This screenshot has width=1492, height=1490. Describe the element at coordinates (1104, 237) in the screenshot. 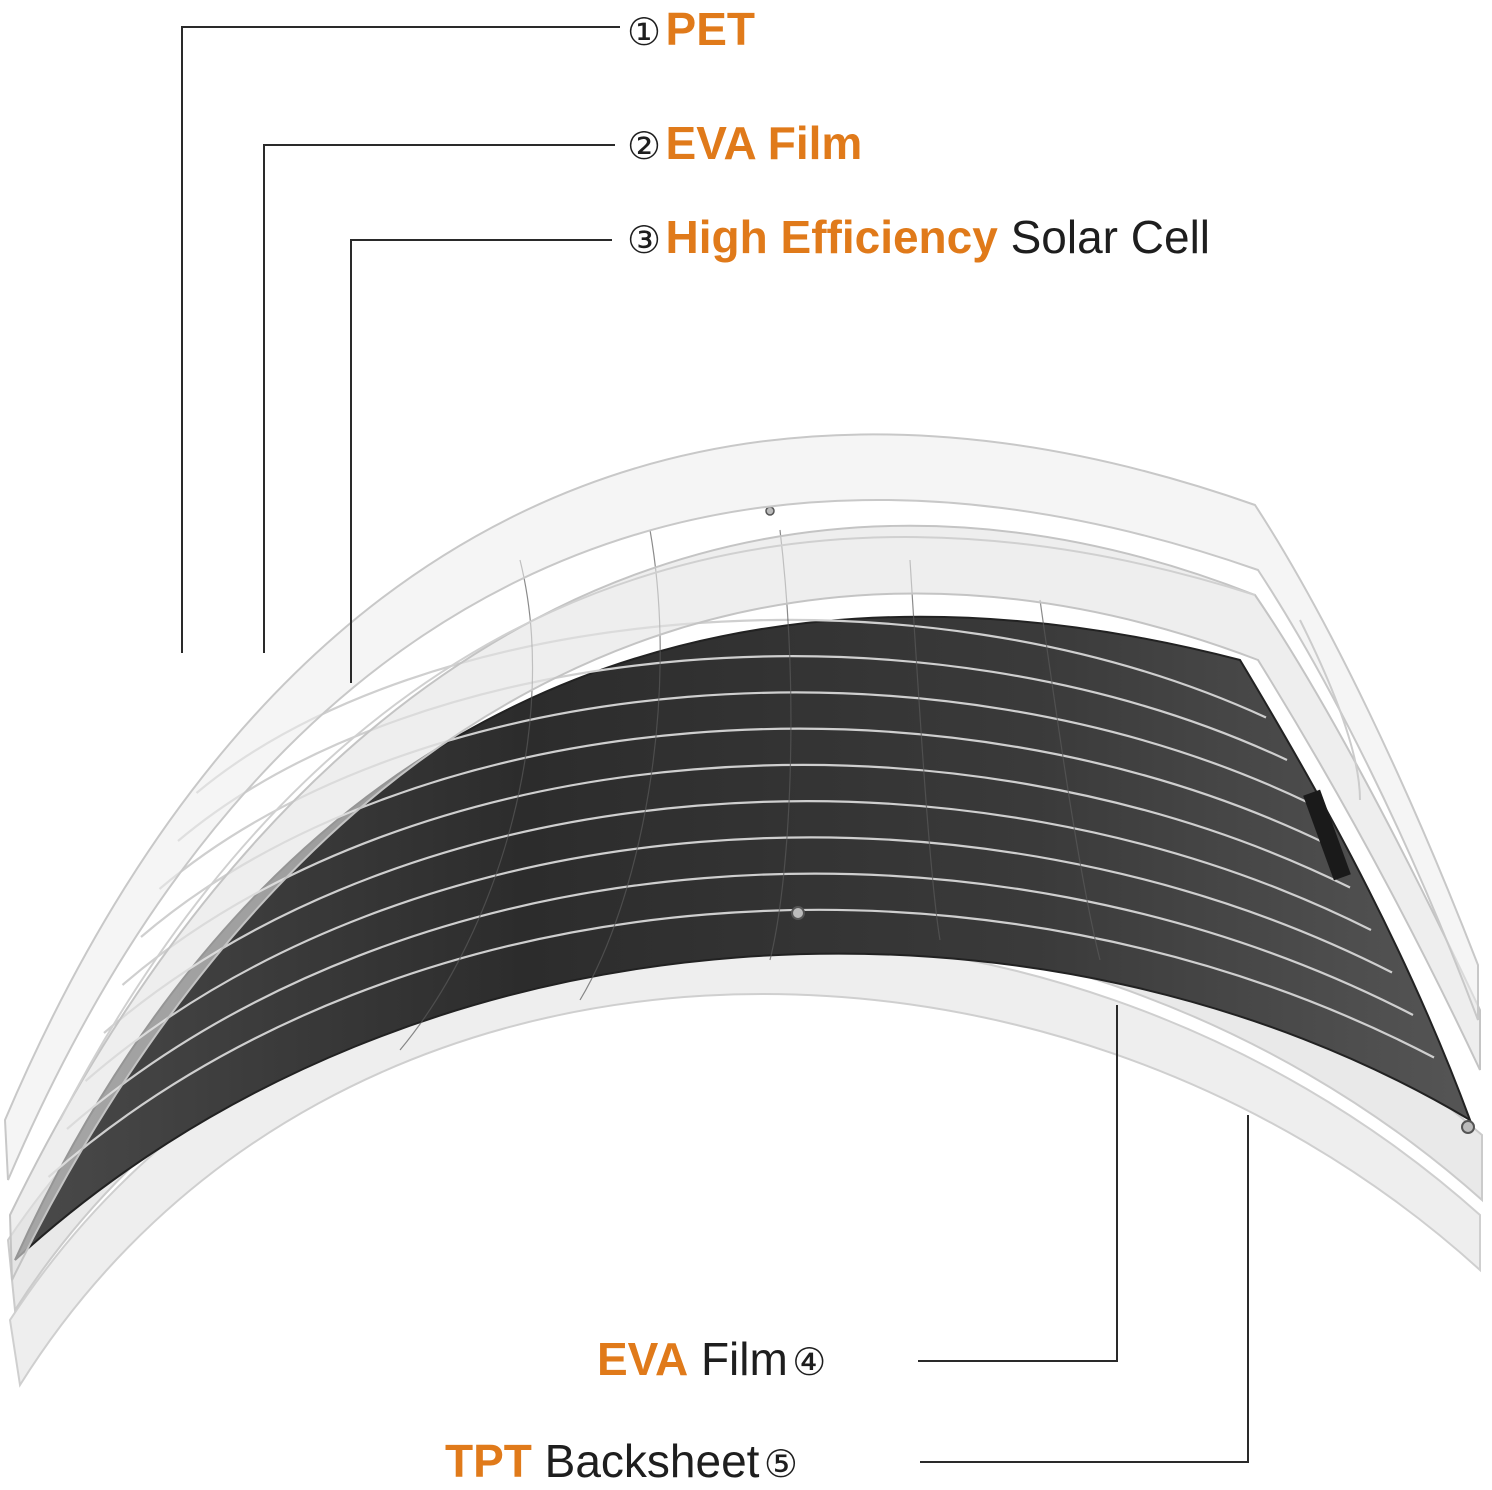

I see `label-3-rest: Solar Cell` at that location.